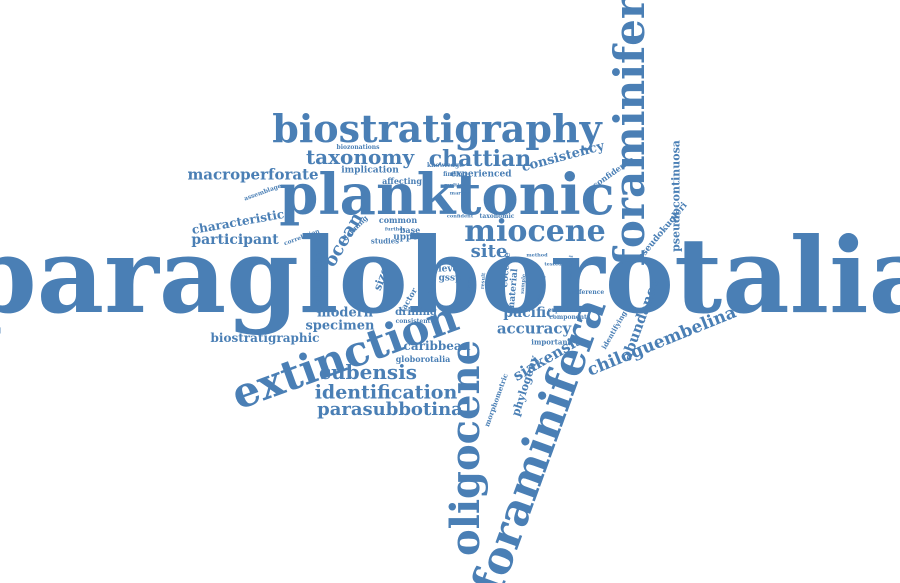 The image size is (900, 583). I want to click on word-miocene: miocene, so click(535, 231).